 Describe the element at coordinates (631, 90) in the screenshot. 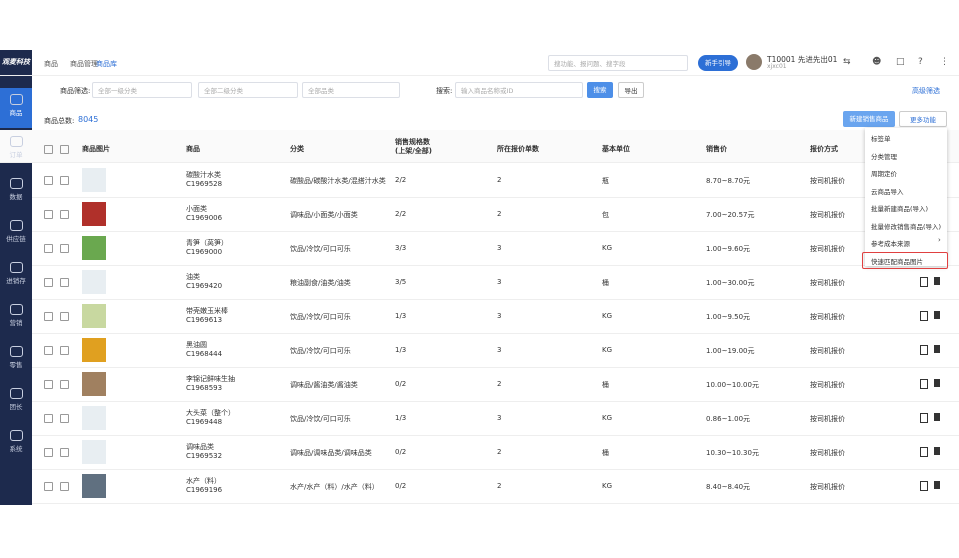

I see `export-button: 导出` at that location.